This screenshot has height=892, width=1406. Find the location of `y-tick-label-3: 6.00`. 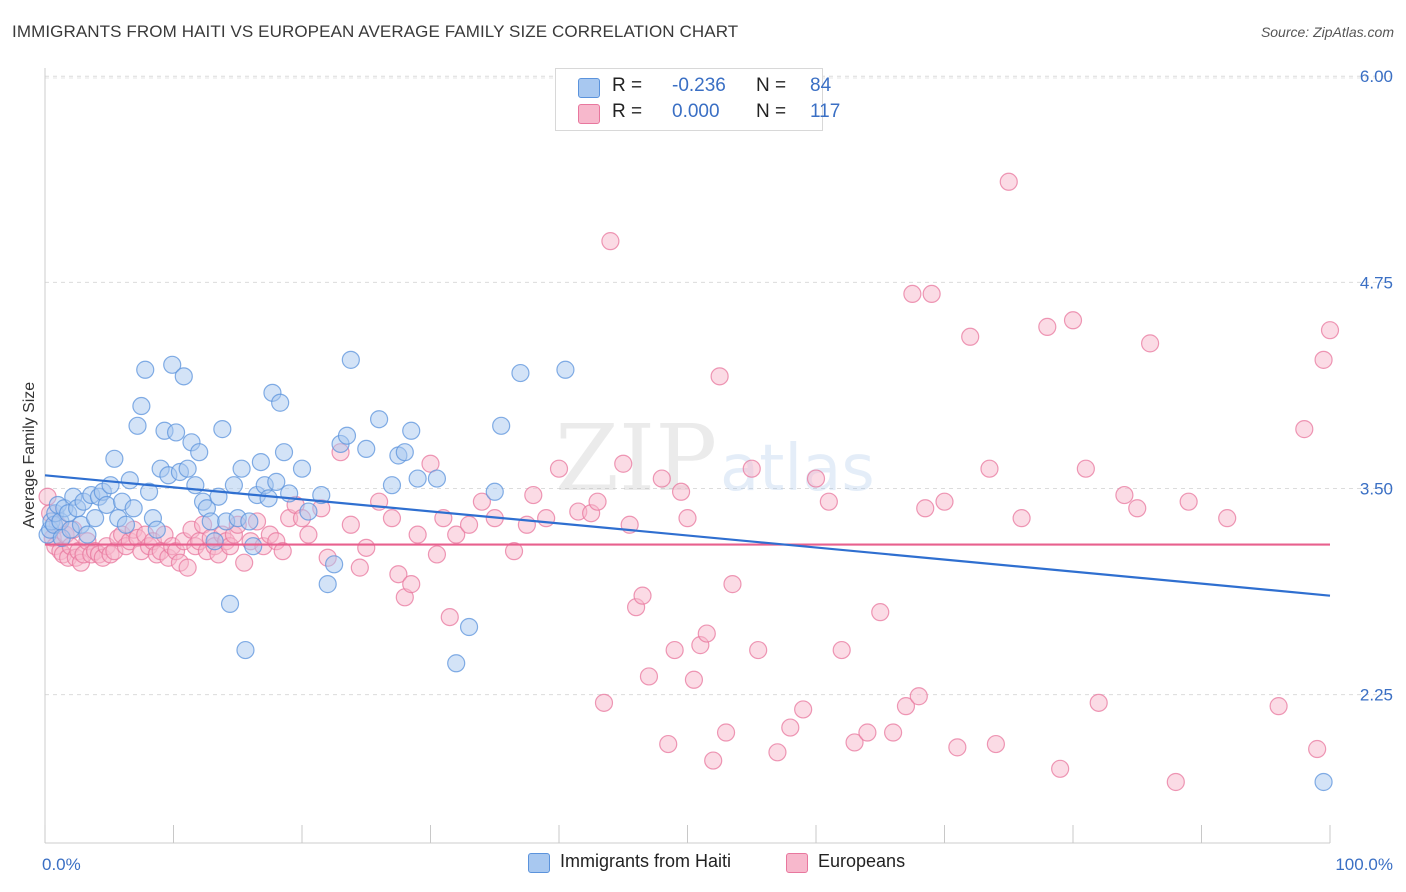

y-tick-label-3: 6.00 is located at coordinates (1376, 76).